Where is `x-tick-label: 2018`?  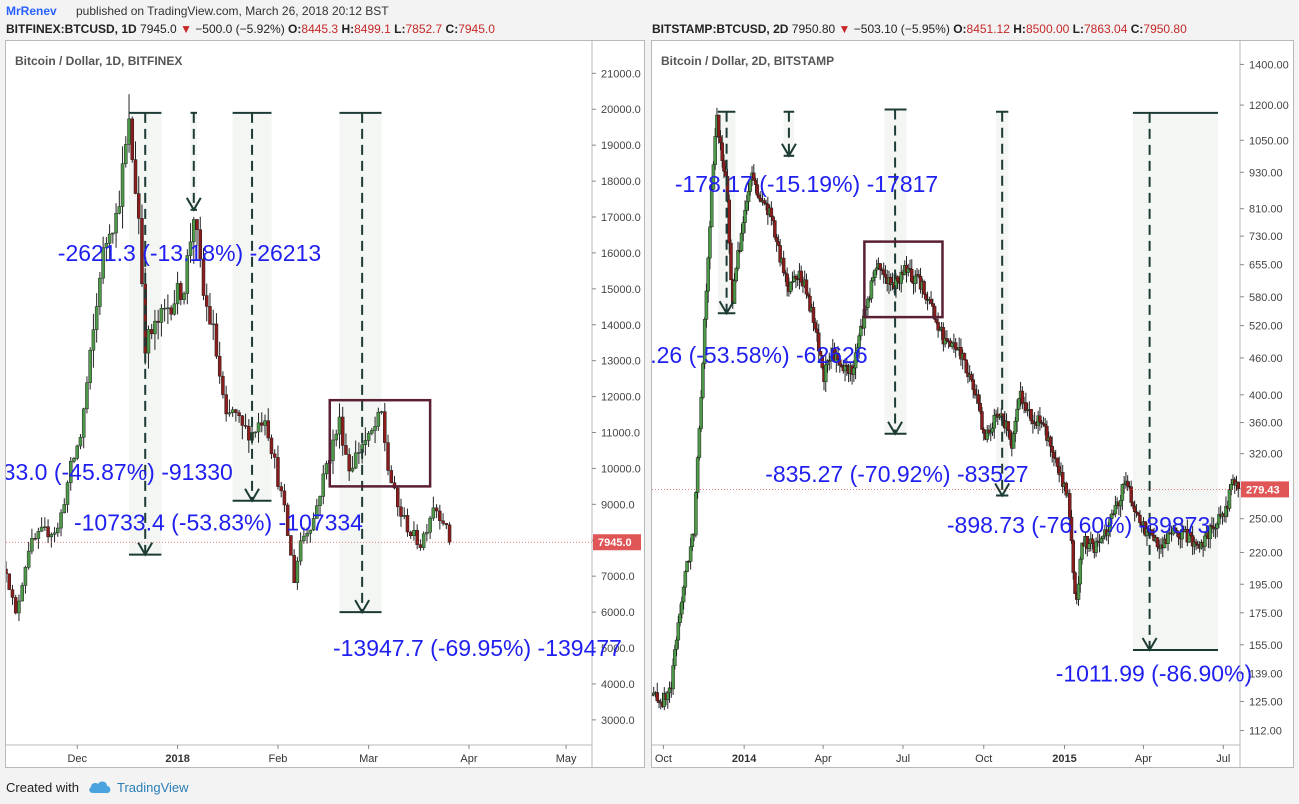
x-tick-label: 2018 is located at coordinates (177, 759).